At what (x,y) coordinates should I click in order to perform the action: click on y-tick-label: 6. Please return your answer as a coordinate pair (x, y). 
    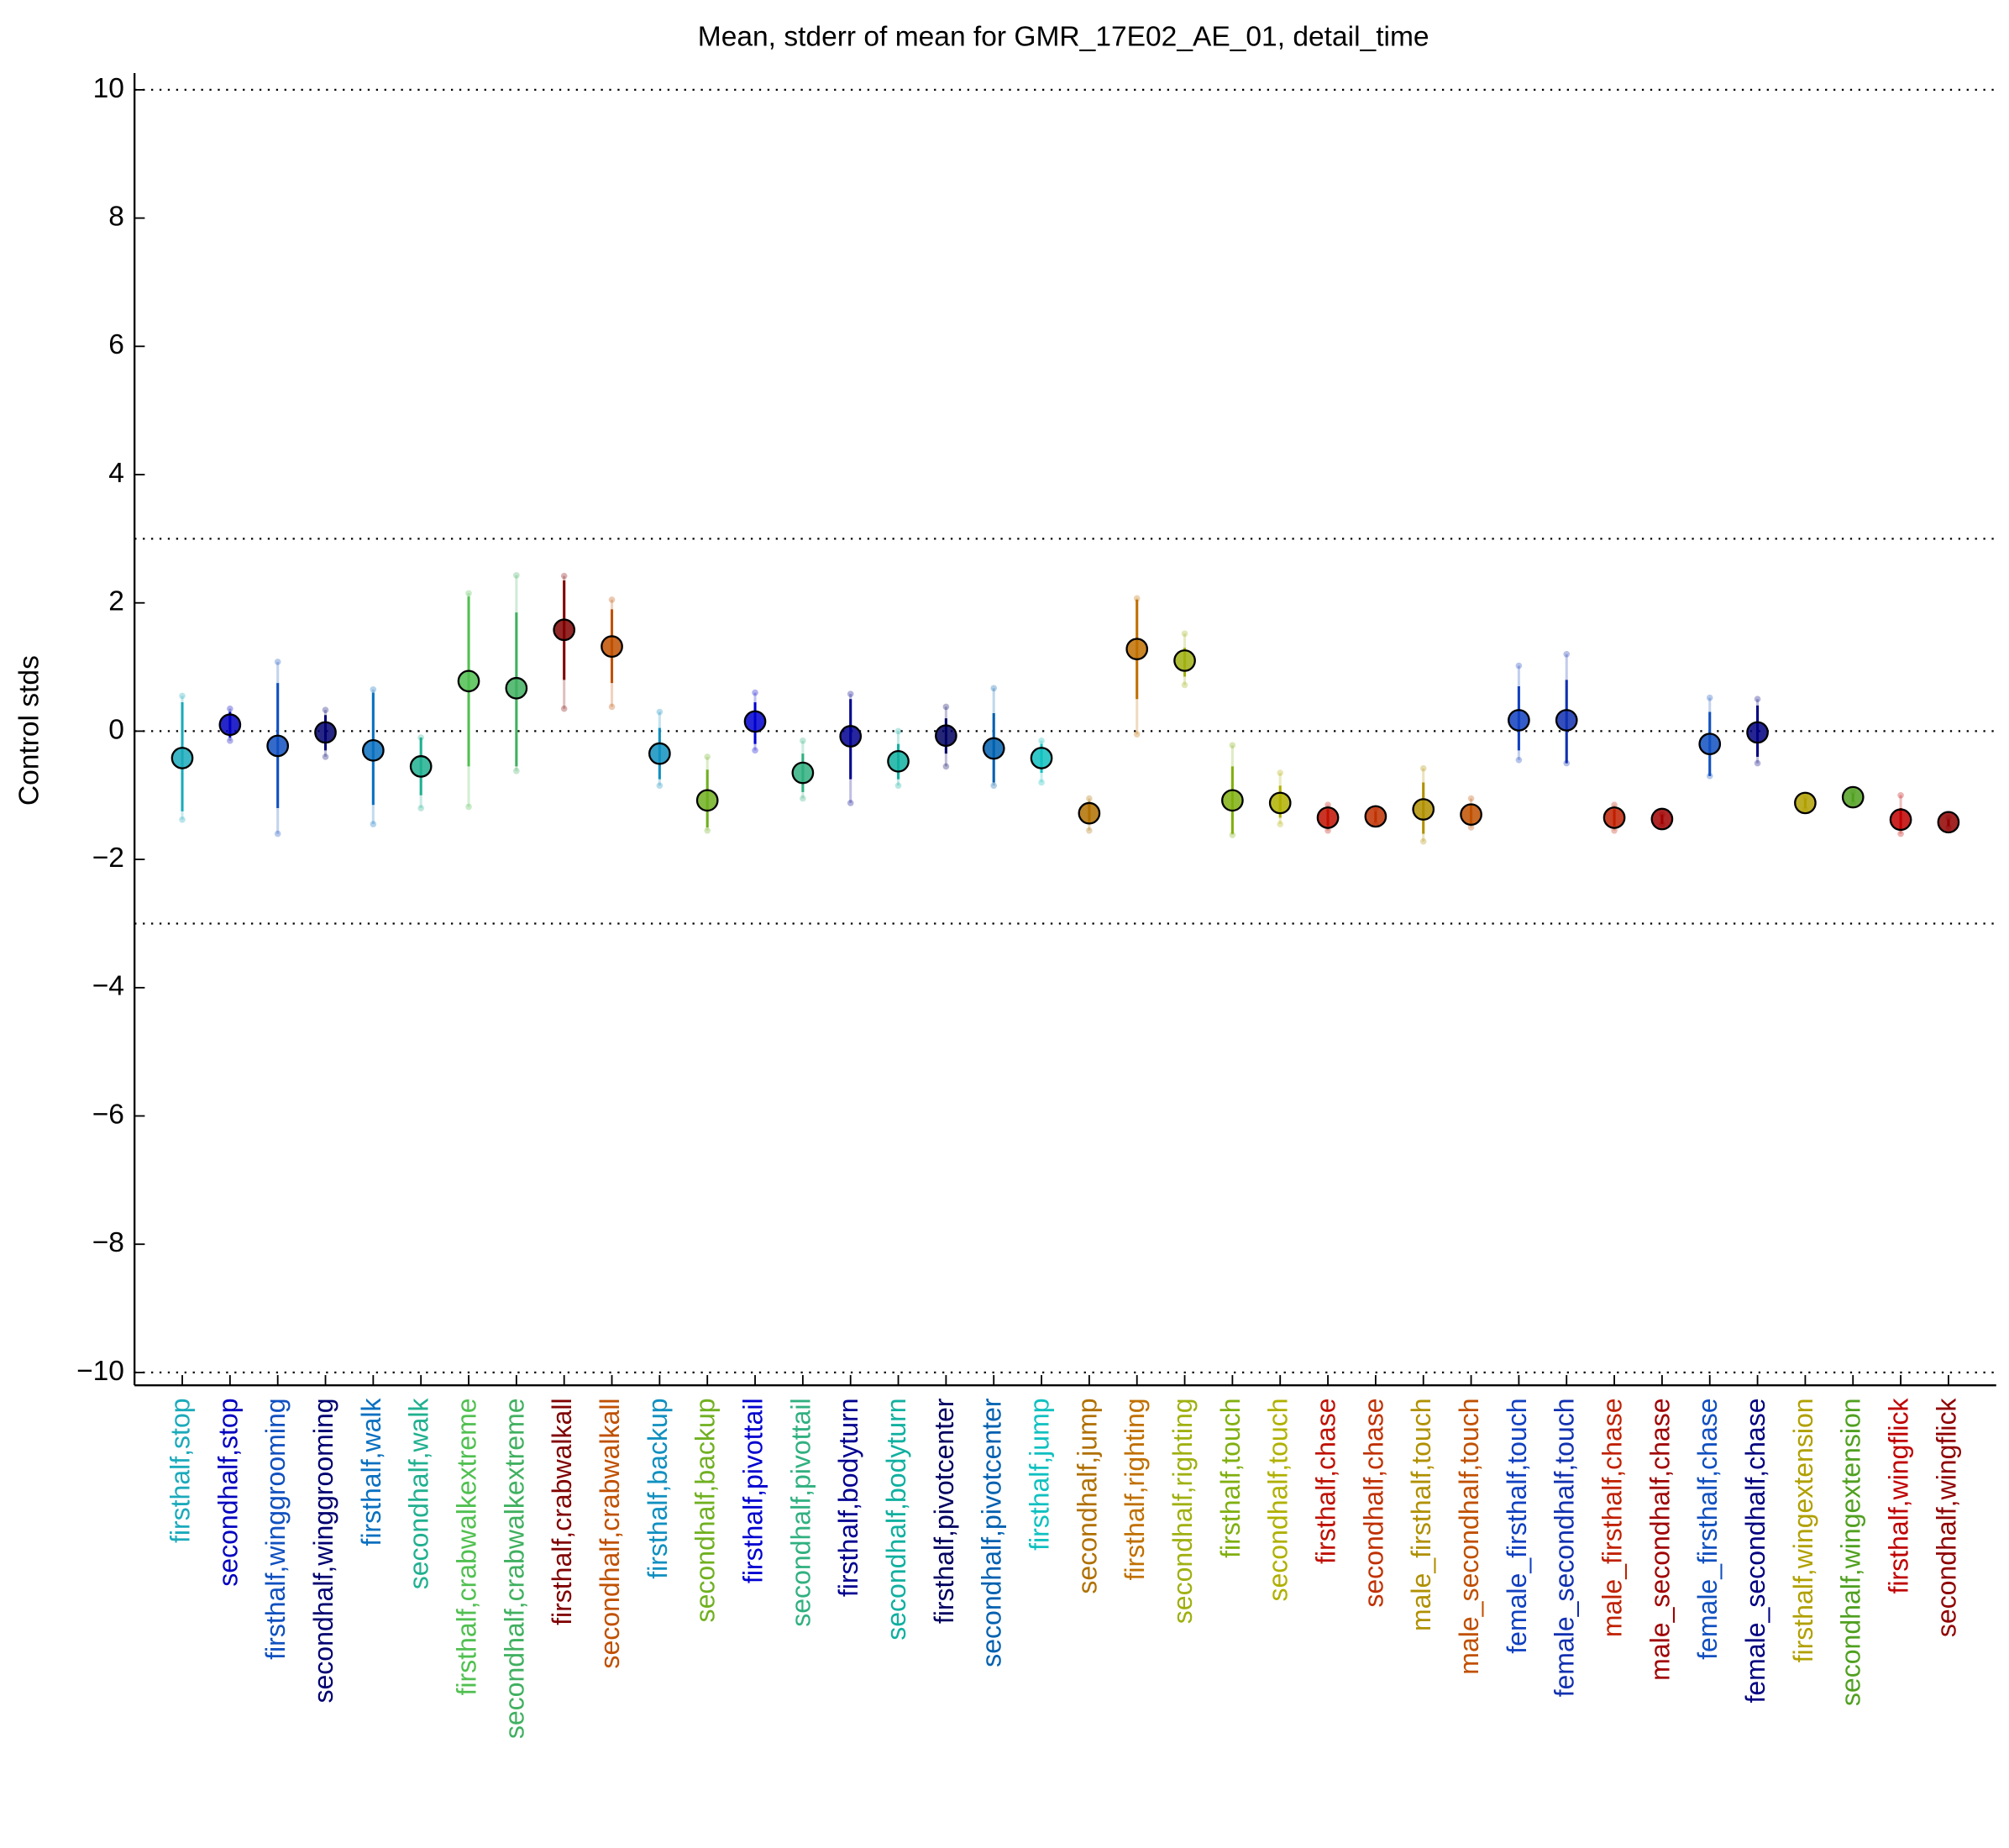
    Looking at the image, I should click on (116, 344).